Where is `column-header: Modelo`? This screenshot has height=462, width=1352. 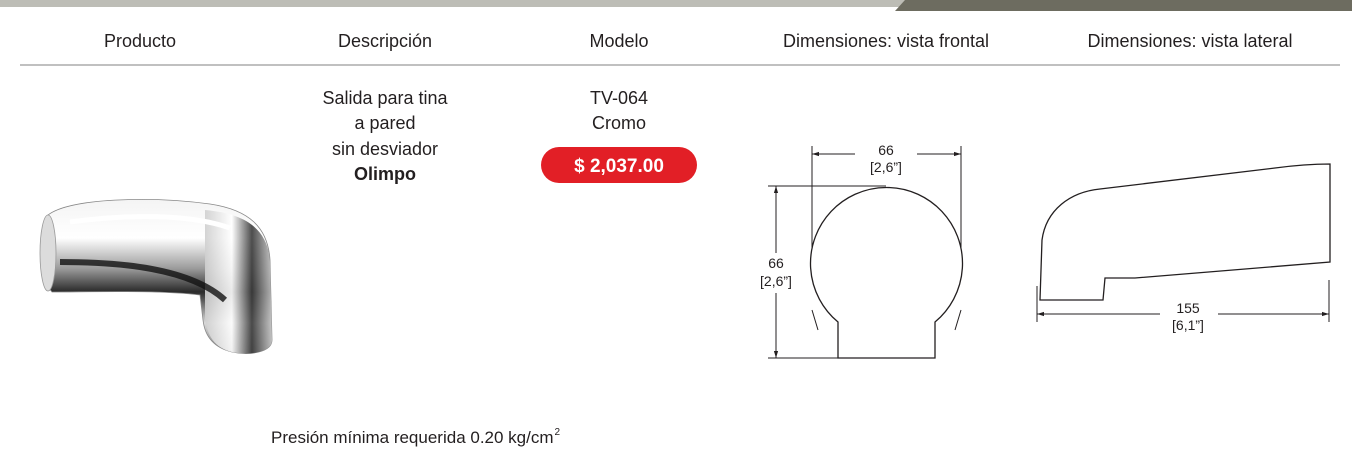 column-header: Modelo is located at coordinates (618, 41).